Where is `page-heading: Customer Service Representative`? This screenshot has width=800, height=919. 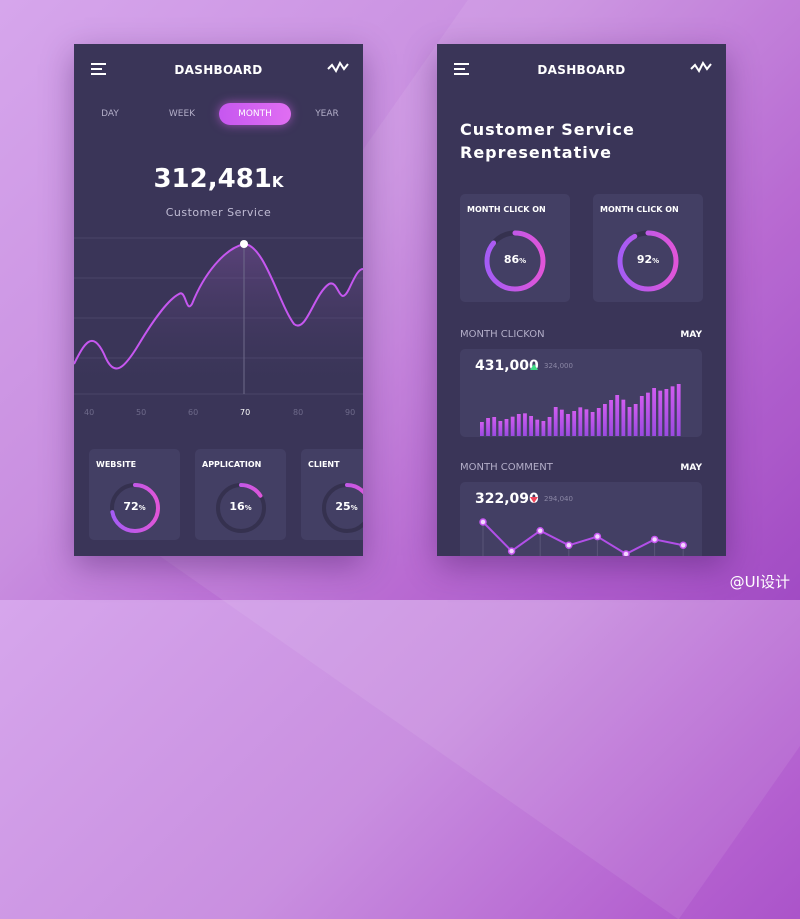
page-heading: Customer Service Representative is located at coordinates (547, 141).